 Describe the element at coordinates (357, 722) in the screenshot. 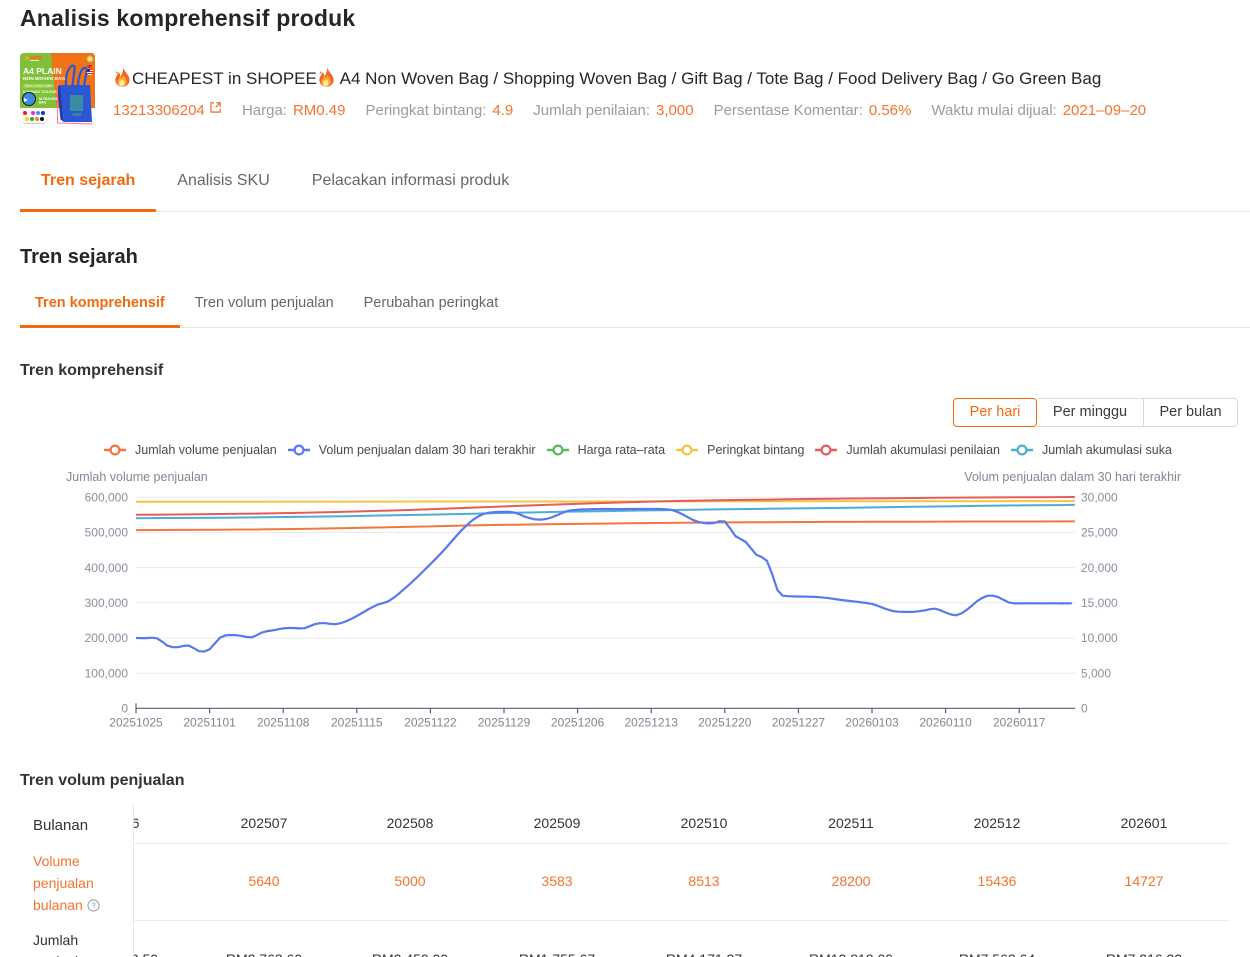

I see `svg-text: 20251115` at that location.